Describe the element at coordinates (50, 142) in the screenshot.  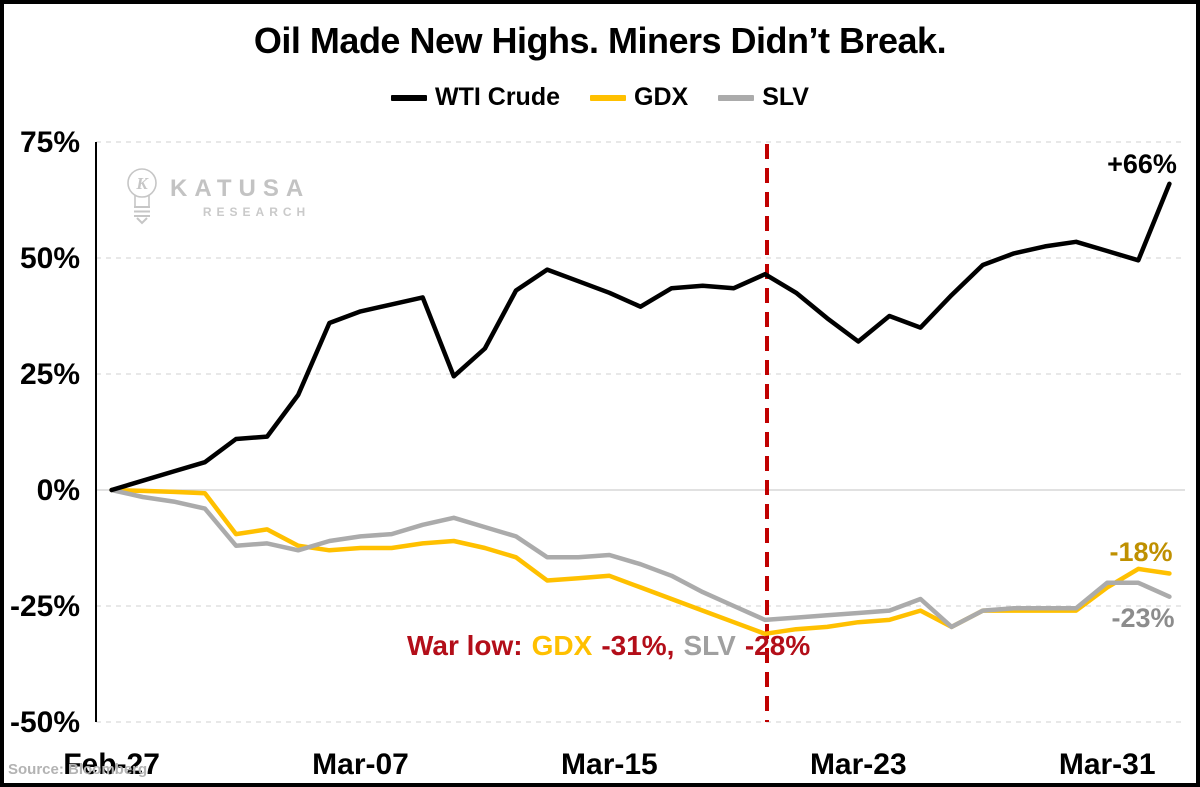
I see `y-axis-tick-label: 75%` at that location.